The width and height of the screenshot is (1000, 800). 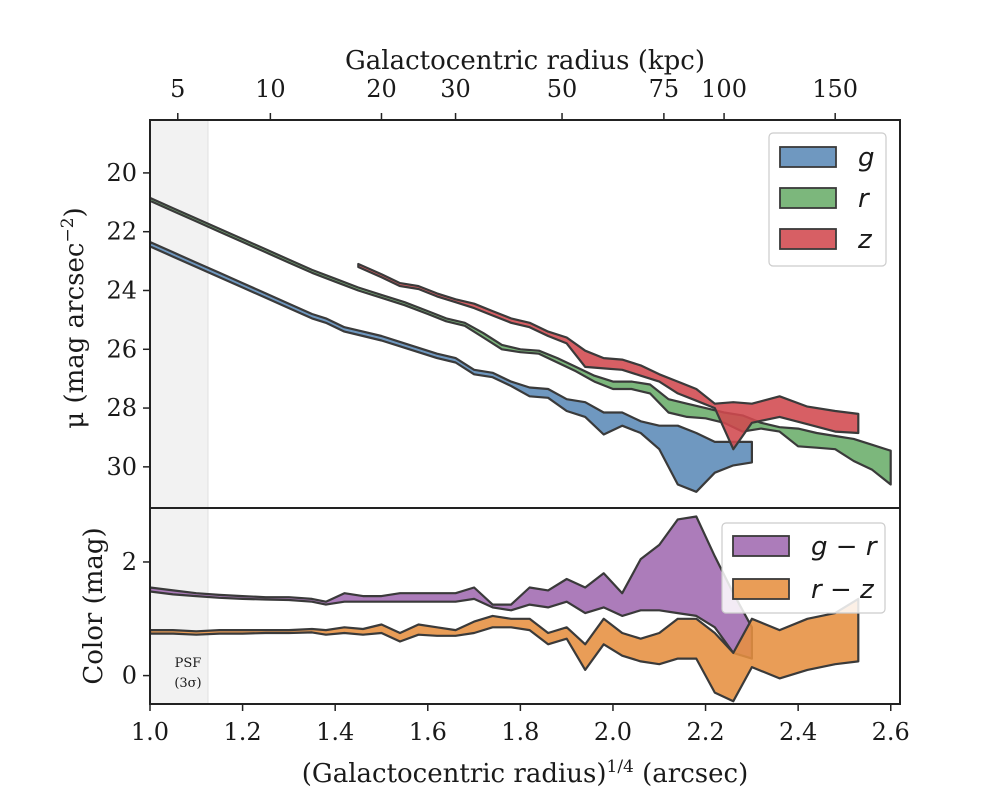 What do you see at coordinates (129, 562) in the screenshot?
I see `bottom-y-tick-label: 2` at bounding box center [129, 562].